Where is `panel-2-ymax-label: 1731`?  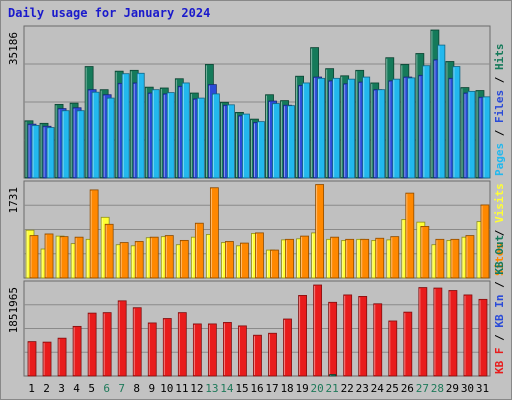 panel-2-ymax-label: 1731 is located at coordinates (13, 200).